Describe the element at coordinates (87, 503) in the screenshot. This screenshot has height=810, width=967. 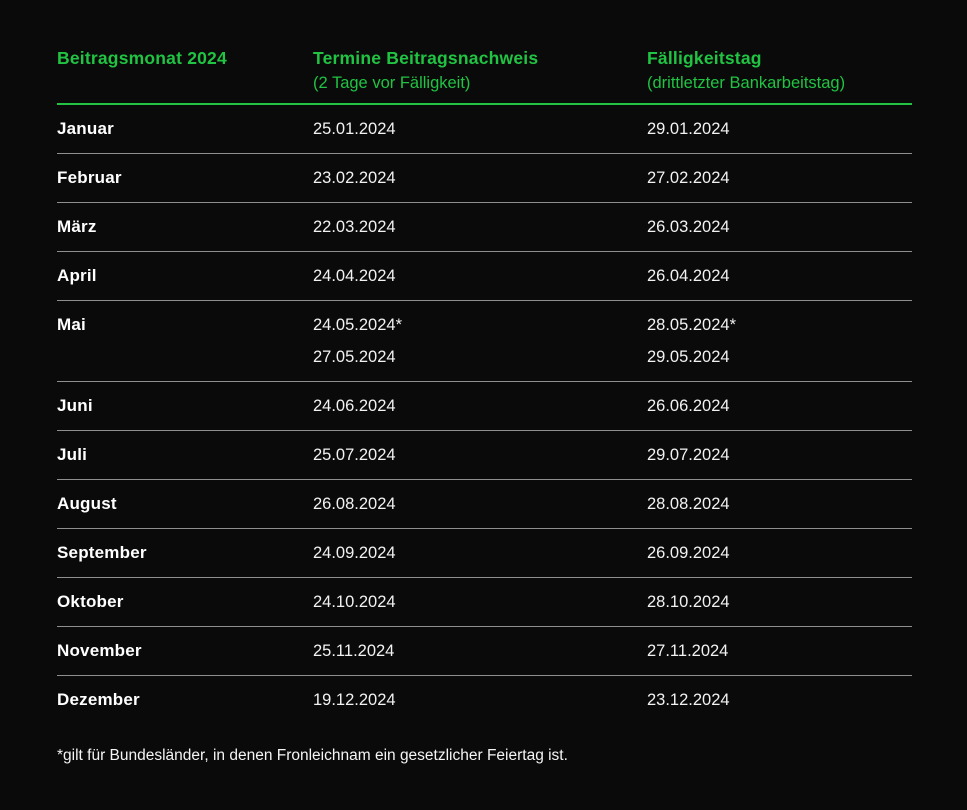
I see `month-cell: August` at that location.